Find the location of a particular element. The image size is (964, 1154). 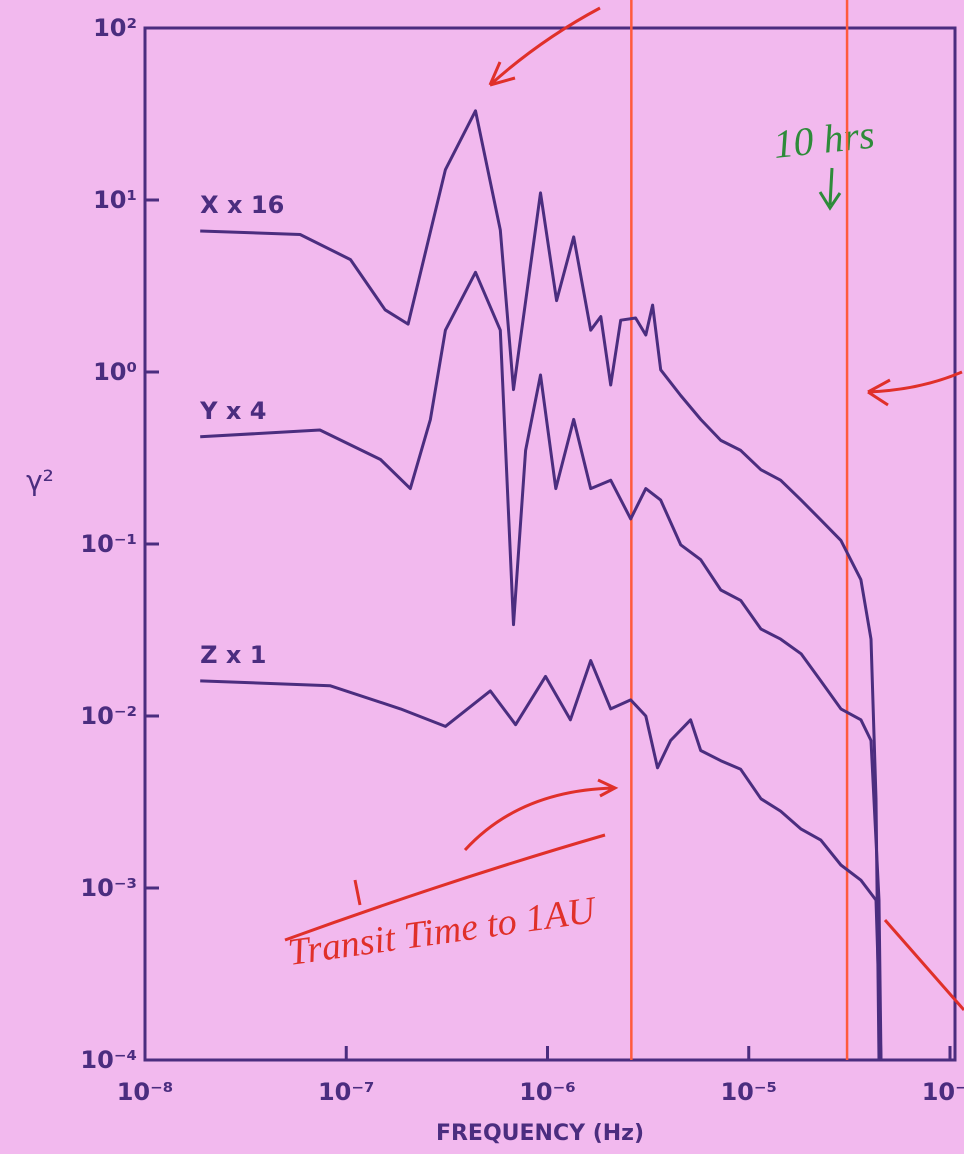

y-tick-label: 10⁻² is located at coordinates (108, 716).